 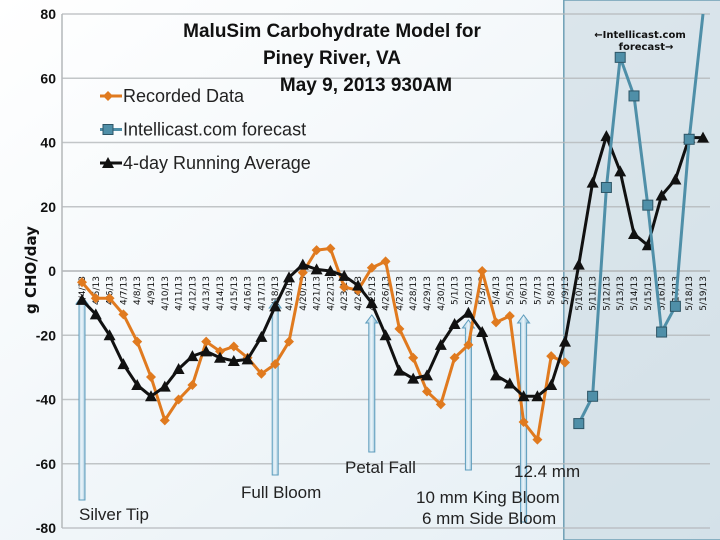 I want to click on x-tick-label: 5/7/13, so click(x=538, y=290).